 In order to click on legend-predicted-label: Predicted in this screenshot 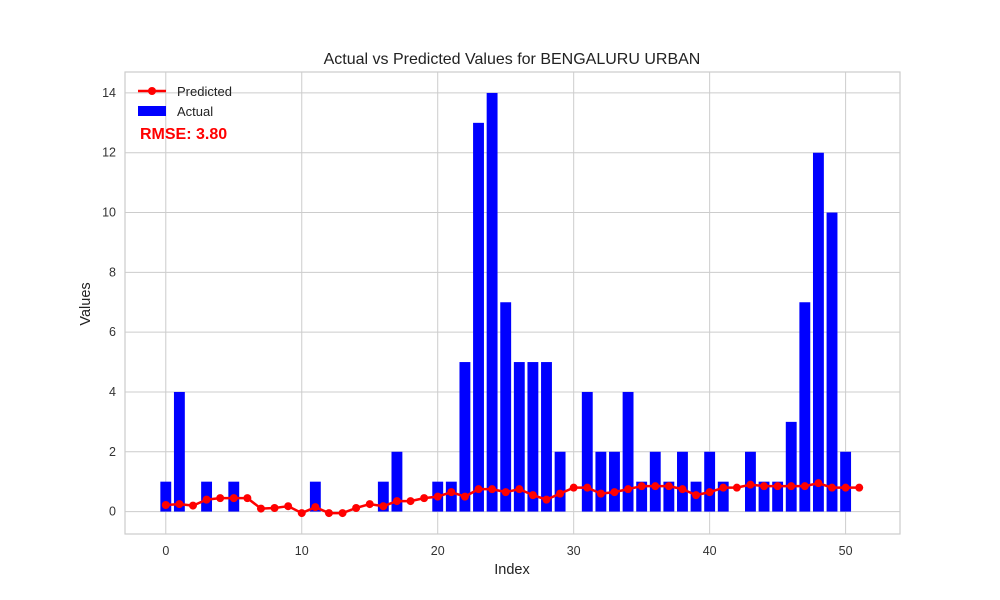, I will do `click(204, 91)`.